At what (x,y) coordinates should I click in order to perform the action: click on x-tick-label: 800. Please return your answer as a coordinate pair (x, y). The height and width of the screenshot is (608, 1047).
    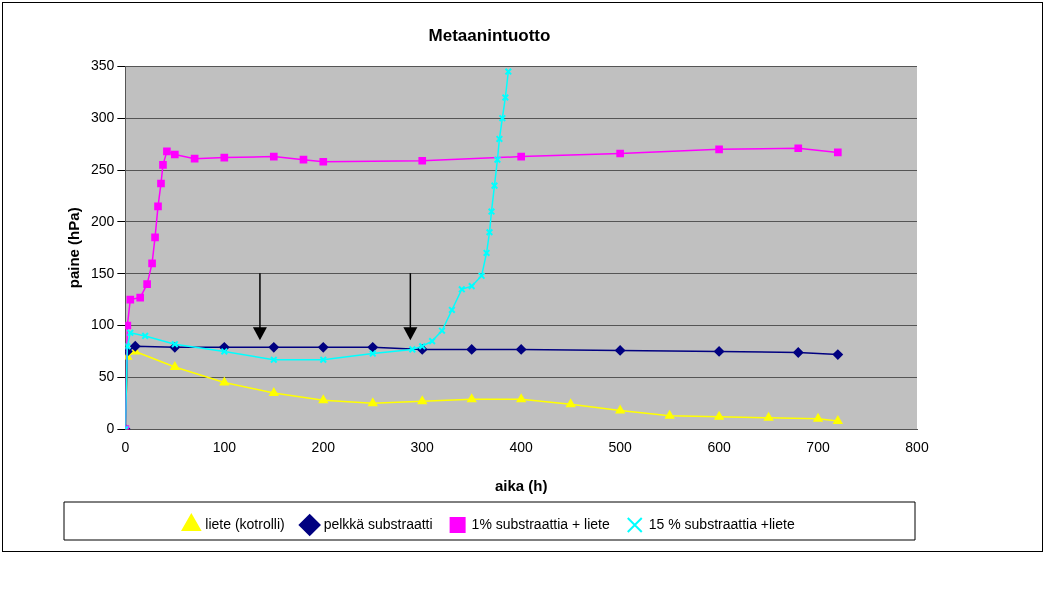
    Looking at the image, I should click on (917, 447).